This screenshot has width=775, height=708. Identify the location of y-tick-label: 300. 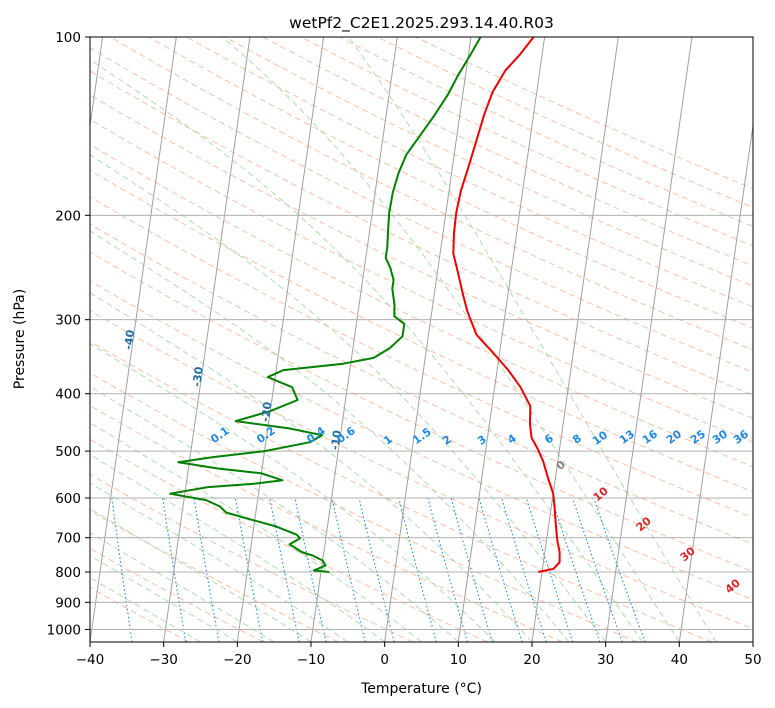
(68, 321).